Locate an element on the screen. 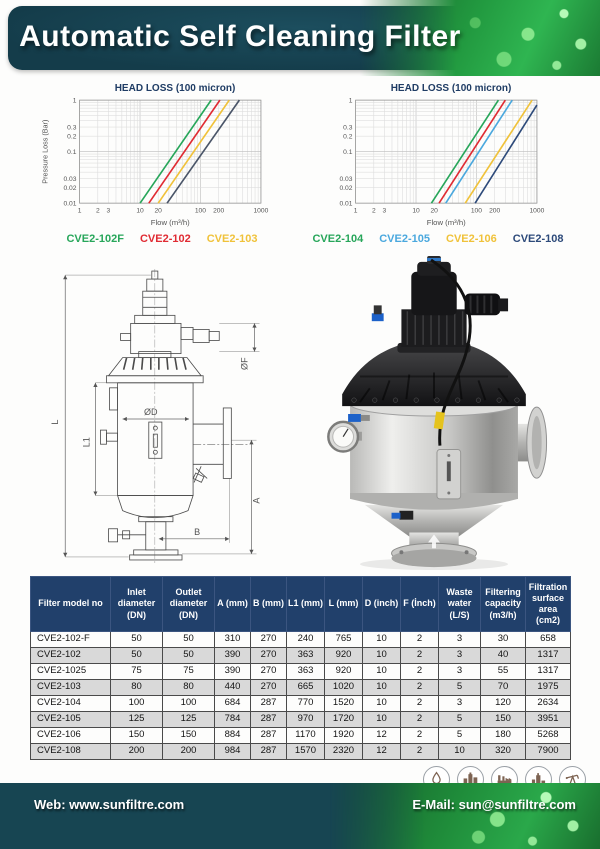 Image resolution: width=600 pixels, height=849 pixels. table-cell: 1520 is located at coordinates (343, 703).